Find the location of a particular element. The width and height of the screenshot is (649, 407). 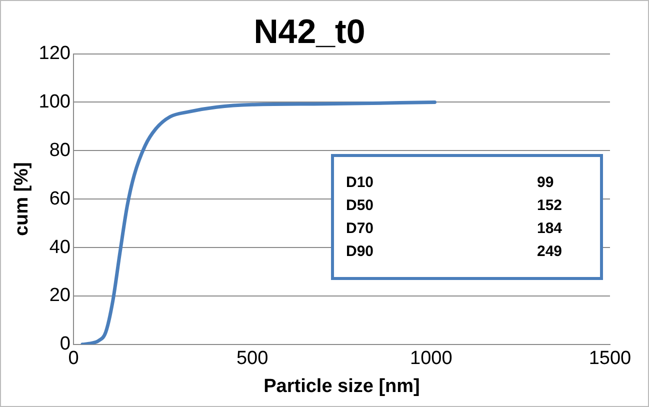

annotation: 184 is located at coordinates (549, 228).